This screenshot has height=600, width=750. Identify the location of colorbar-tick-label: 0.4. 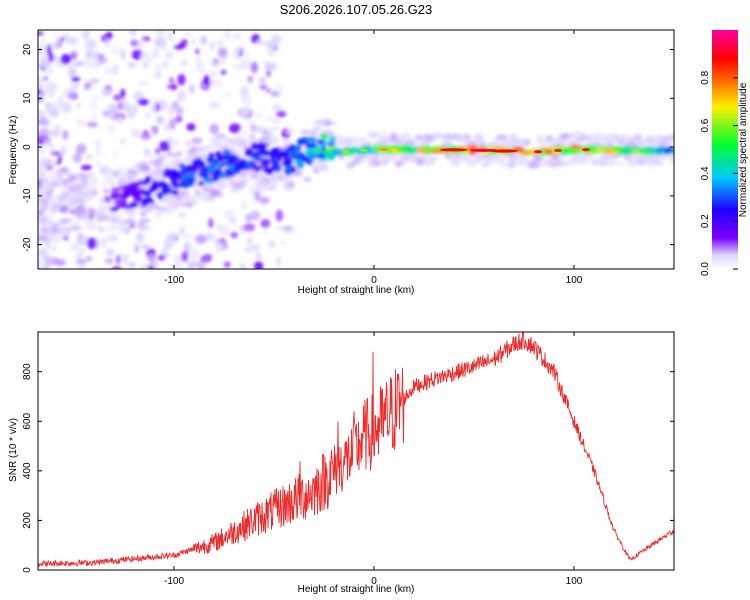
(705, 173).